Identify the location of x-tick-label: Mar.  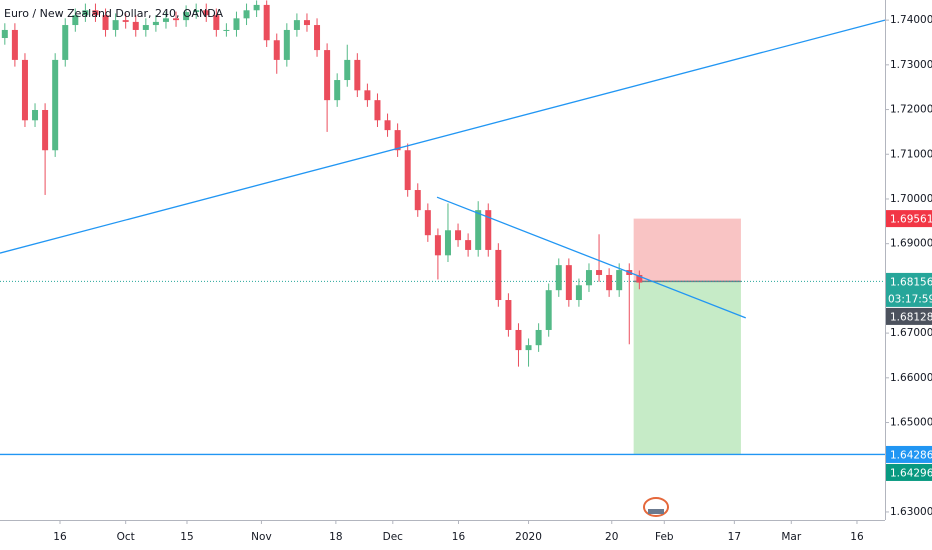
(791, 537).